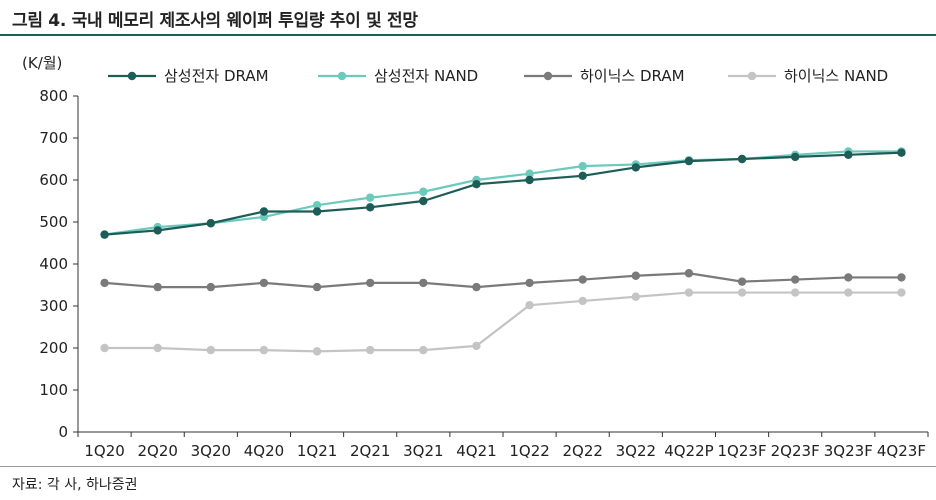  Describe the element at coordinates (688, 451) in the screenshot. I see `x-tick-label: 4Q22P` at that location.